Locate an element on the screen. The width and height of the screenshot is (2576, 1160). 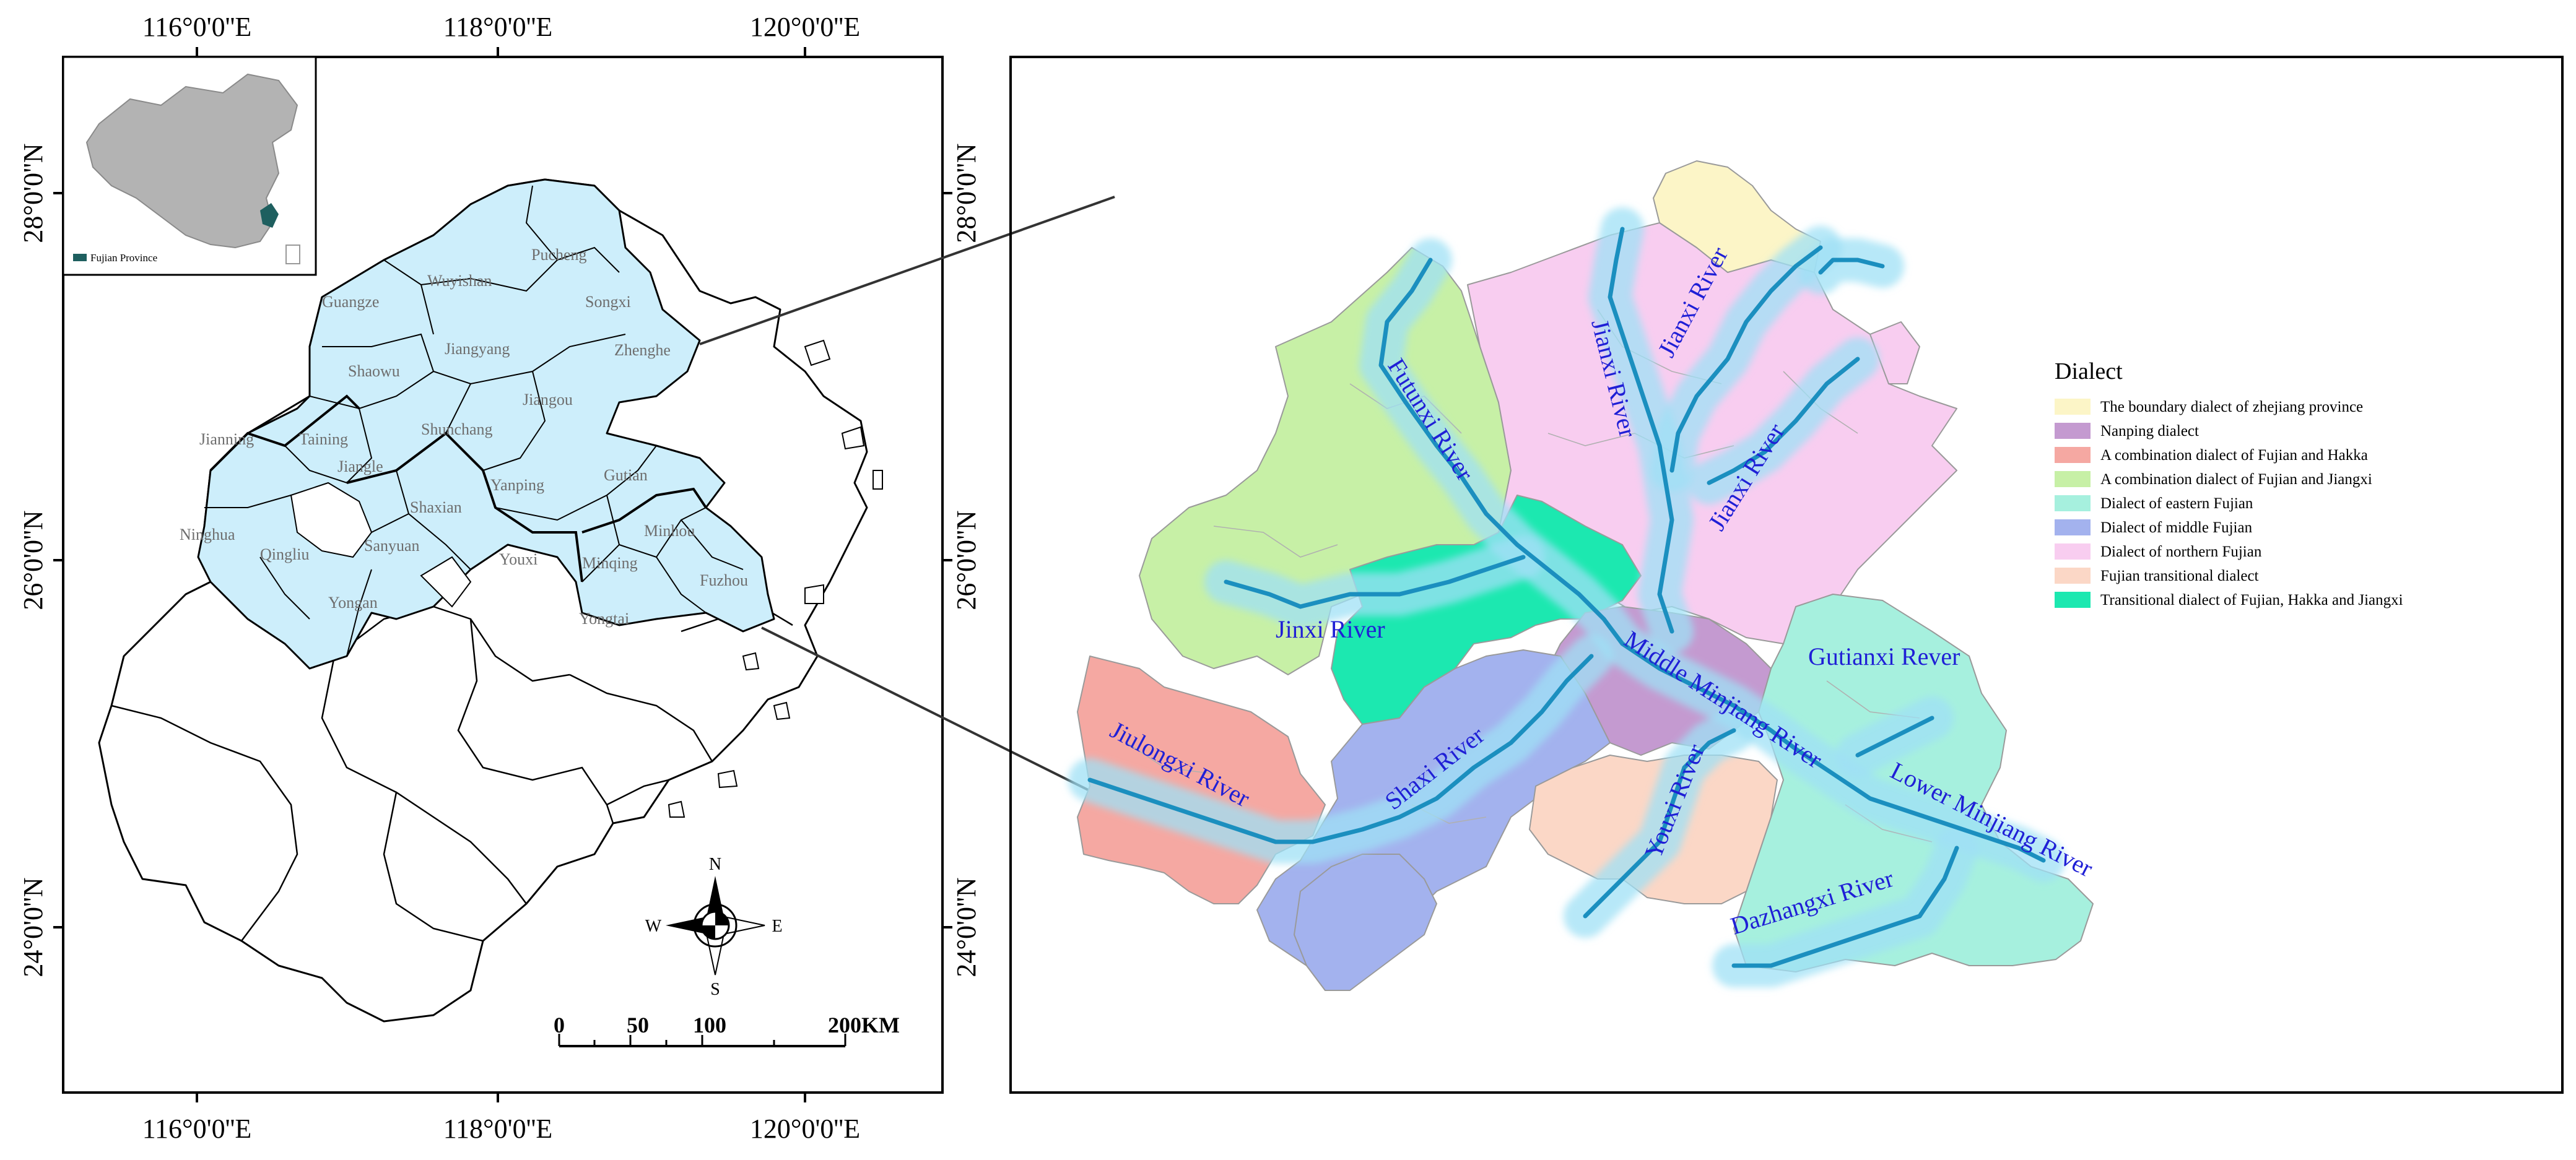
county-label-youxi: Youxi is located at coordinates (518, 559).